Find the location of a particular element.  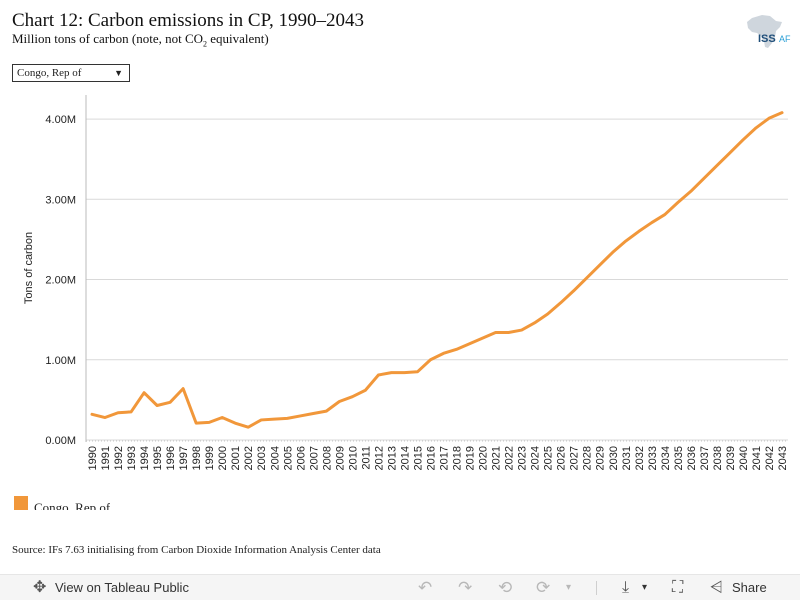

x-tick-label: 2038 is located at coordinates (718, 458).